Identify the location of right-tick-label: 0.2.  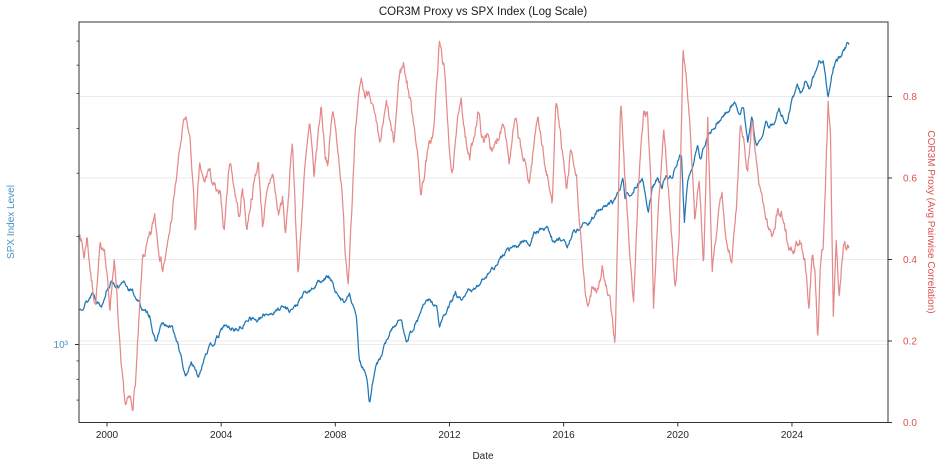
(910, 342).